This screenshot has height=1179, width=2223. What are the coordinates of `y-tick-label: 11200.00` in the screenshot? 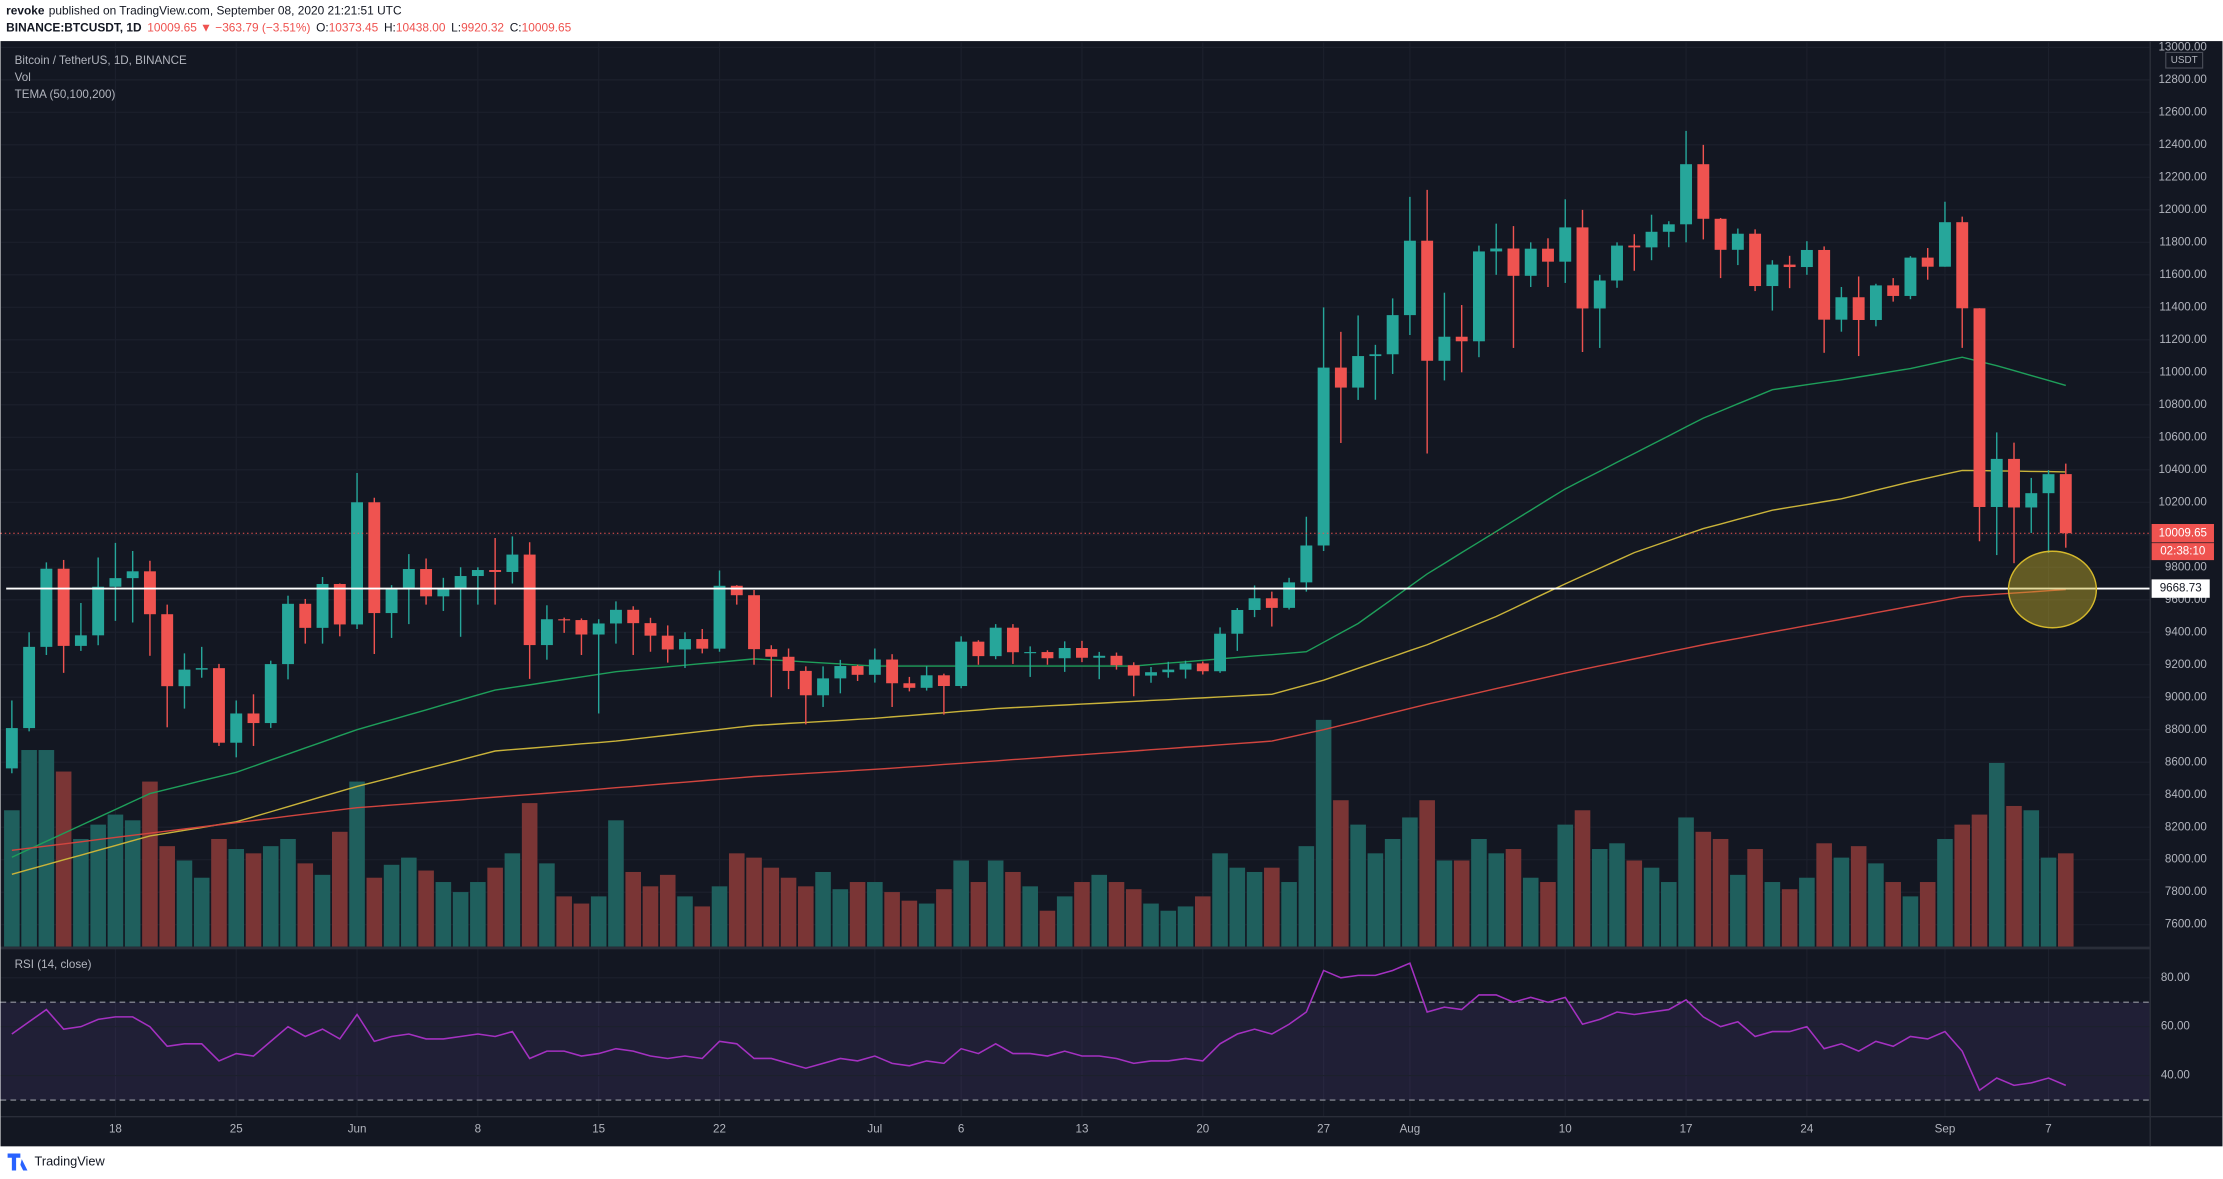 It's located at (2183, 339).